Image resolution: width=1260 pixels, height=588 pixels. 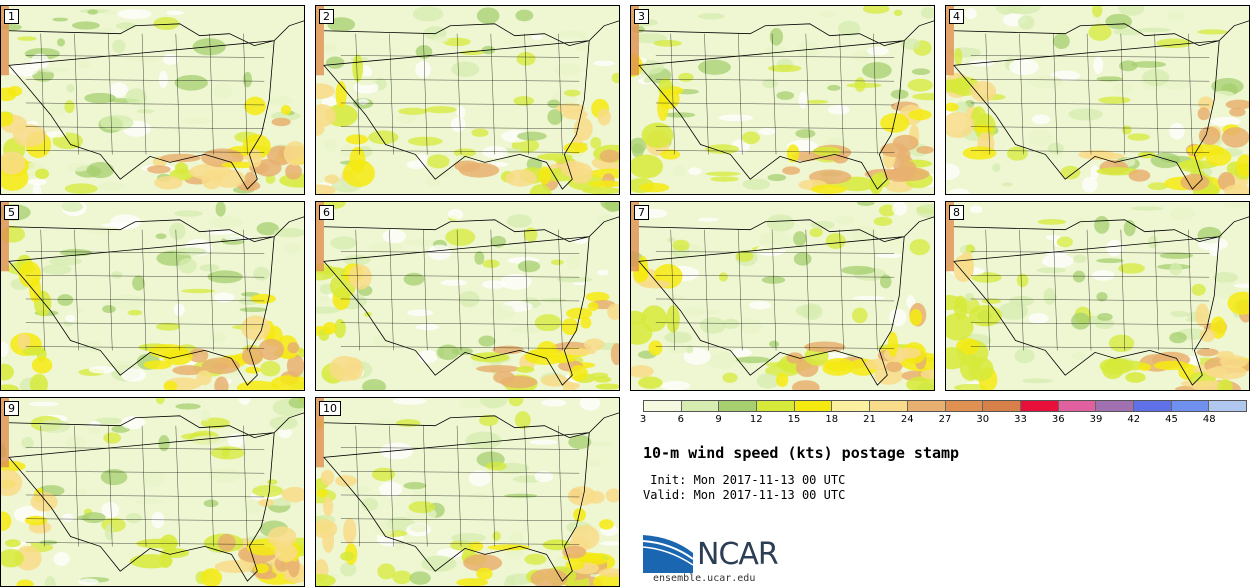 I want to click on colorbar-tick-label: 36, so click(x=1058, y=419).